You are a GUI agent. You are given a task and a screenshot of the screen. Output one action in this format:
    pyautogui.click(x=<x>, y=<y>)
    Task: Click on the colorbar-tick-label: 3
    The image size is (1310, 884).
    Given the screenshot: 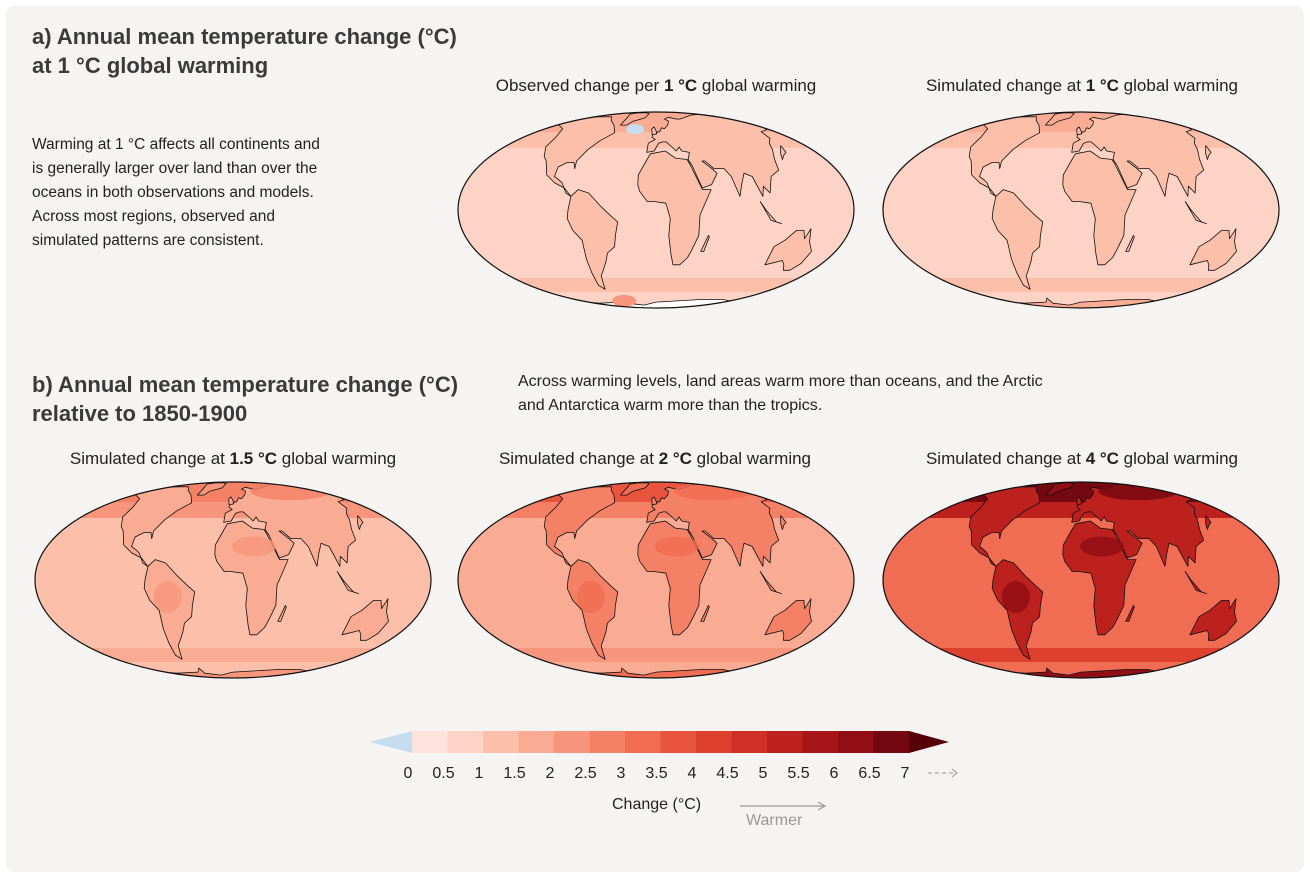 What is the action you would take?
    pyautogui.click(x=621, y=773)
    